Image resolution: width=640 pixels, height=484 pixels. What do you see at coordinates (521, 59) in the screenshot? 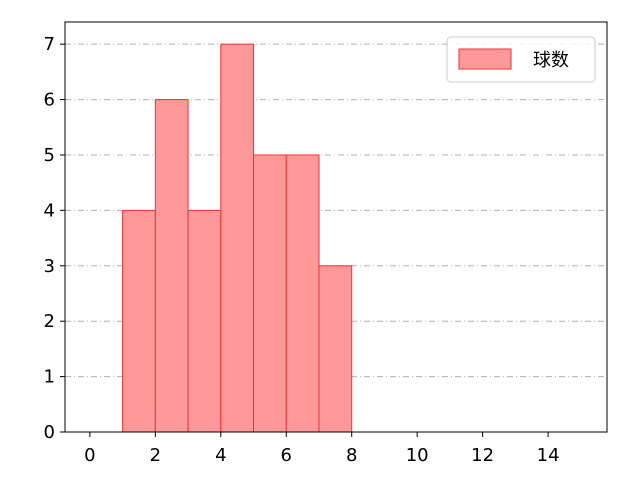
I see `legend-box` at bounding box center [521, 59].